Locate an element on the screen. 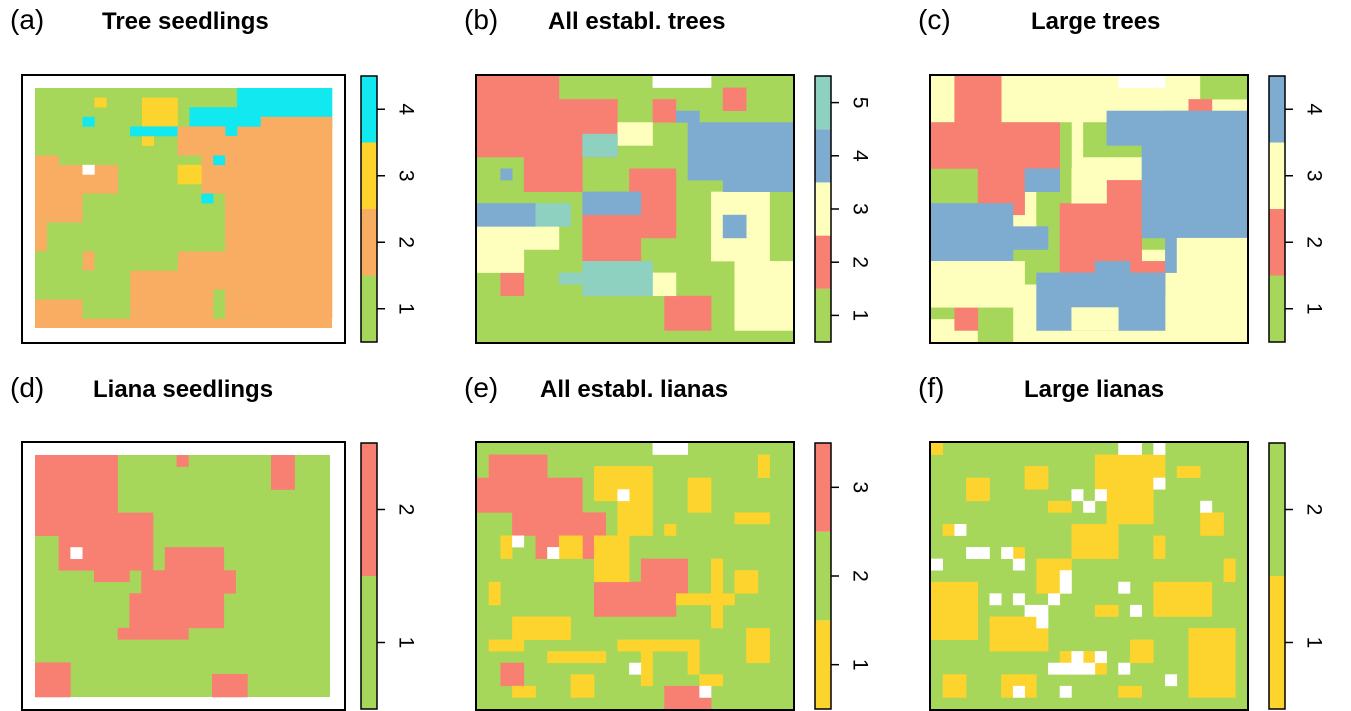  panel-title: All establ. trees is located at coordinates (637, 21).